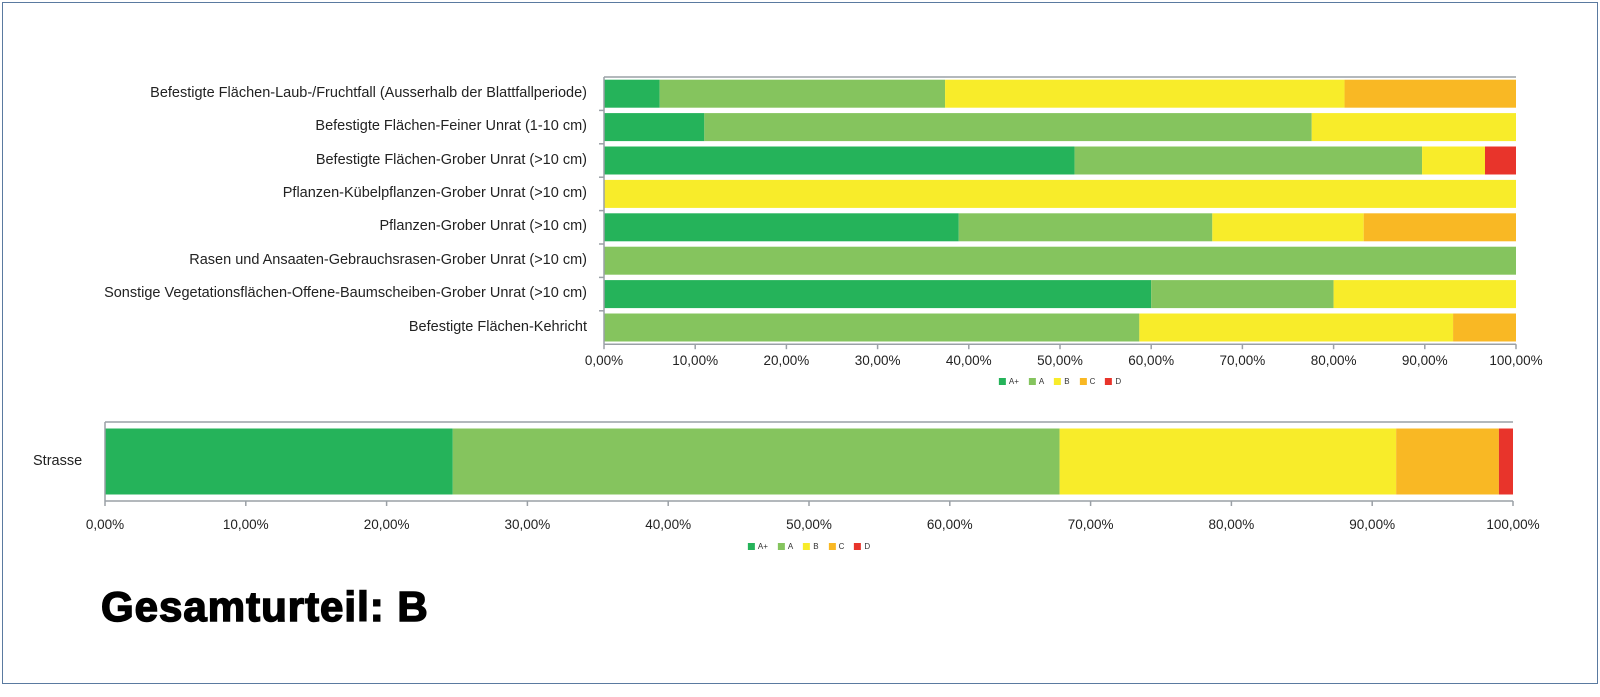 Image resolution: width=1600 pixels, height=697 pixels. Describe the element at coordinates (58, 460) in the screenshot. I see `category-label: Strasse` at that location.